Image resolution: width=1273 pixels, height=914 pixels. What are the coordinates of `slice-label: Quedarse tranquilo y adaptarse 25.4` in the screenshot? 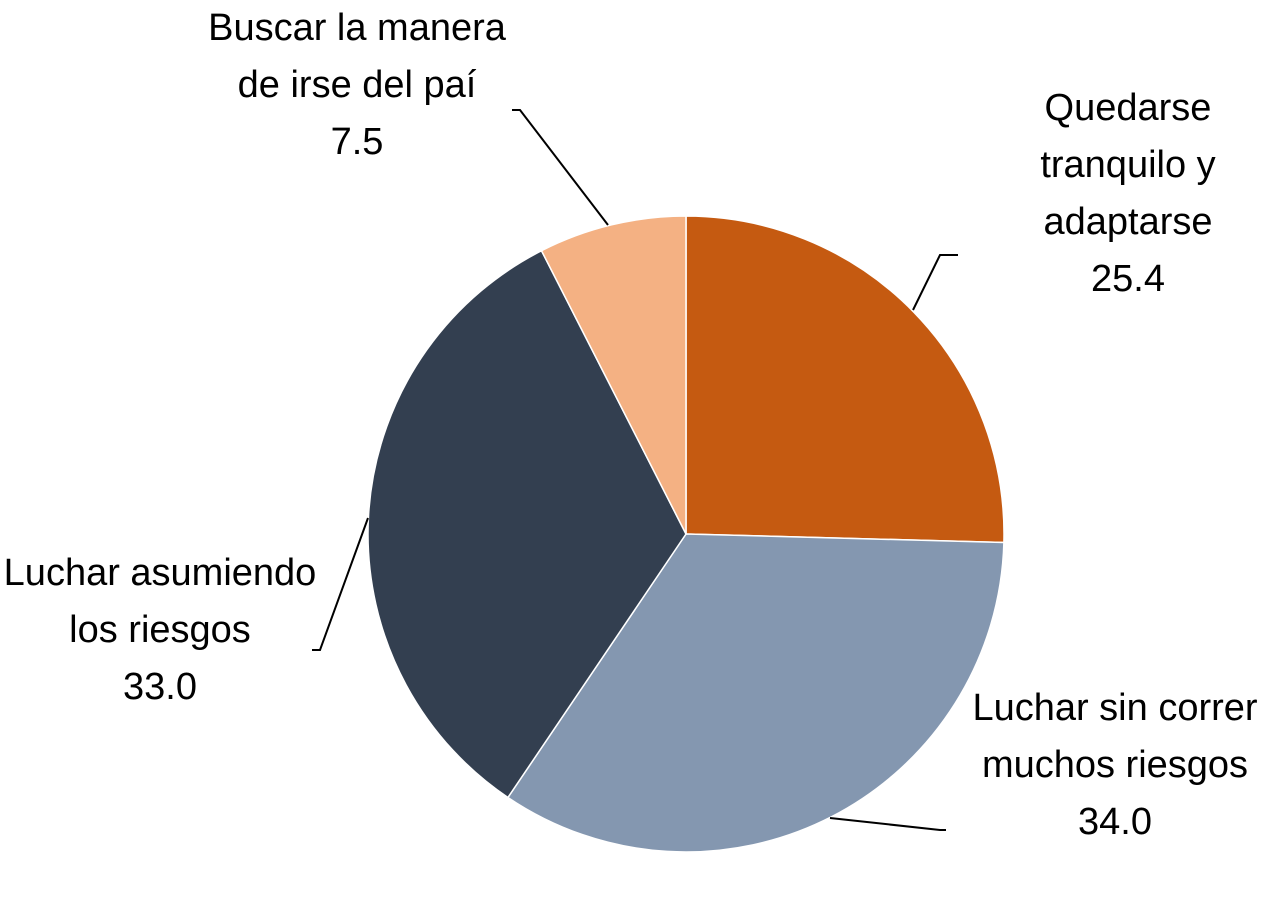 It's located at (1128, 194).